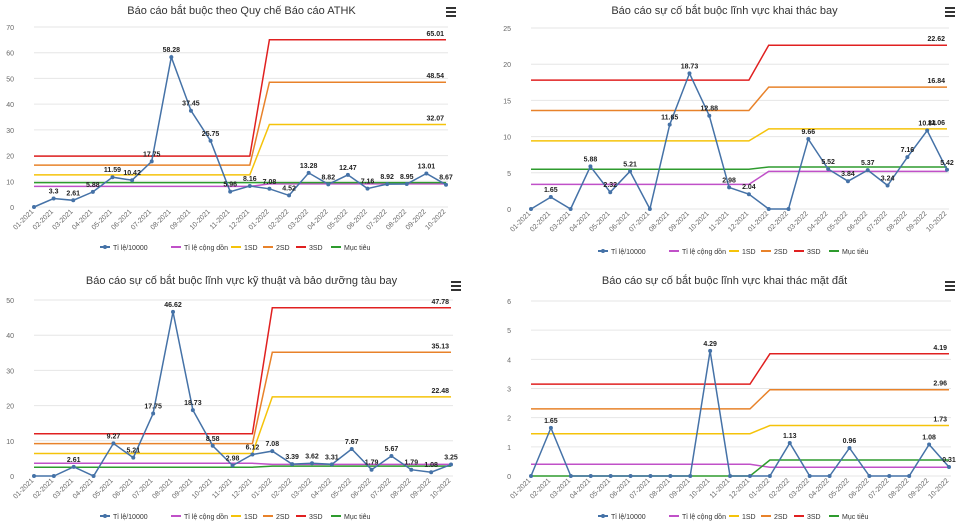 This screenshot has width=966, height=522. I want to click on data-label: 11.59, so click(112, 170).